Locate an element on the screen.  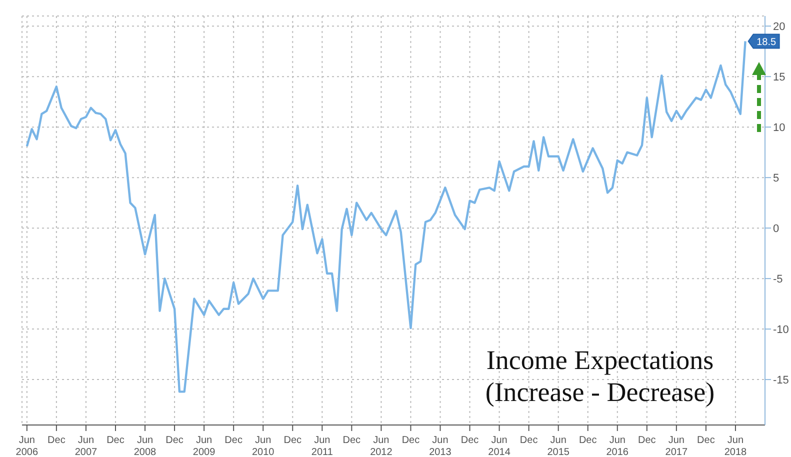
x-tick-label: Jun 2007 is located at coordinates (86, 446).